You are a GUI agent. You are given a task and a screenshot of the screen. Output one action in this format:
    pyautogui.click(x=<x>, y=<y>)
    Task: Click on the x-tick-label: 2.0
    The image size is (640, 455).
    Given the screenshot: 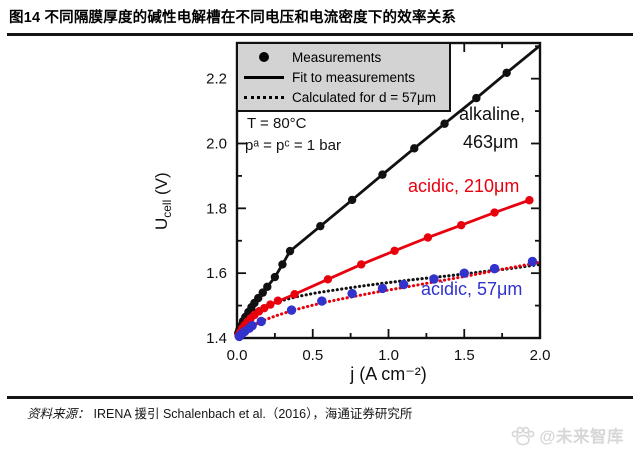 What is the action you would take?
    pyautogui.click(x=540, y=355)
    